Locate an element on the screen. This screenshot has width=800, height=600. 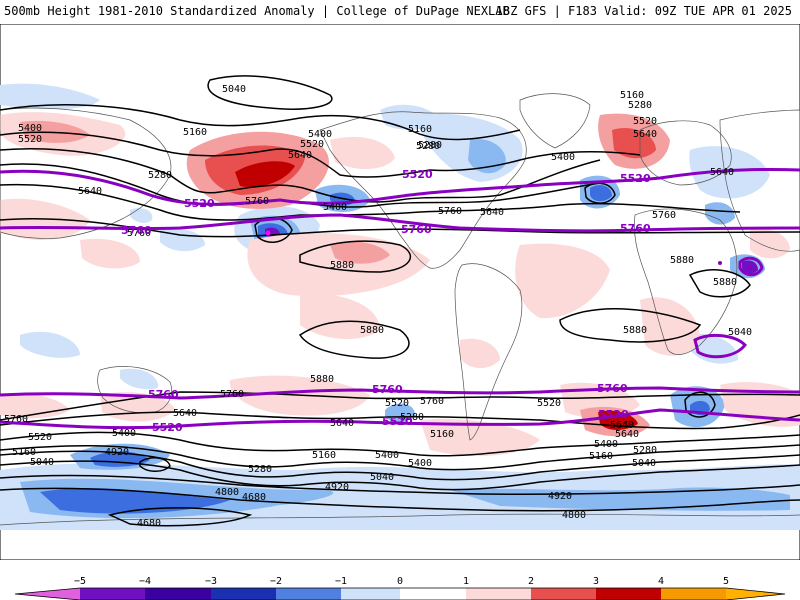
colorbar: −5 −4 −3 −2 −1 0 1 2 3 4 5 is located at coordinates (400, 588).